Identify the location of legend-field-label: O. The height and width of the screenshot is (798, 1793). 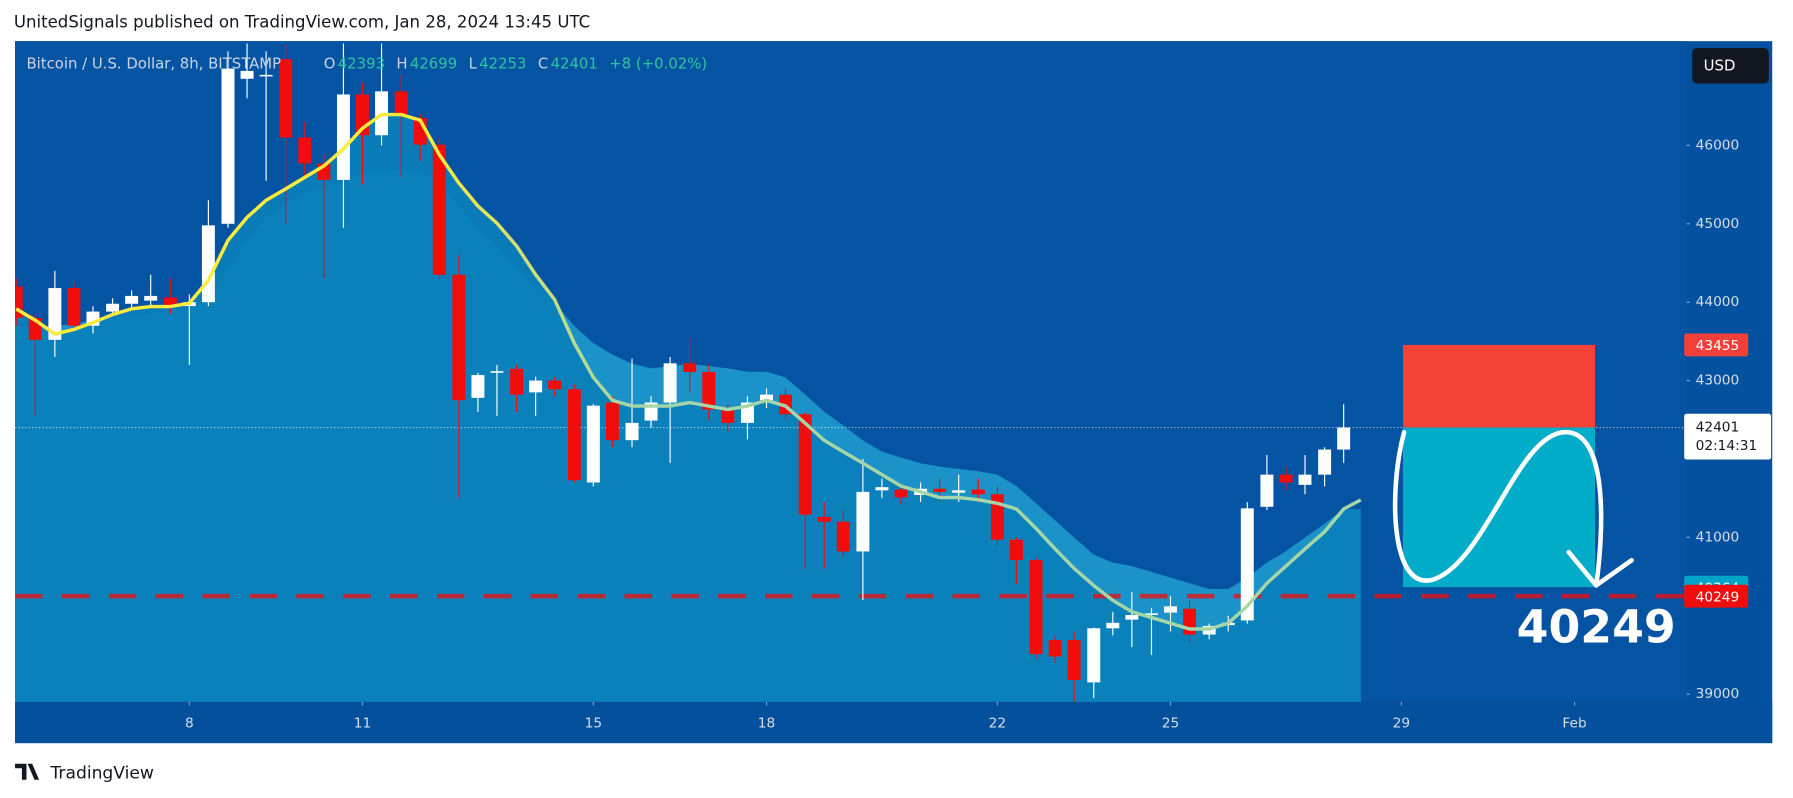
(330, 64).